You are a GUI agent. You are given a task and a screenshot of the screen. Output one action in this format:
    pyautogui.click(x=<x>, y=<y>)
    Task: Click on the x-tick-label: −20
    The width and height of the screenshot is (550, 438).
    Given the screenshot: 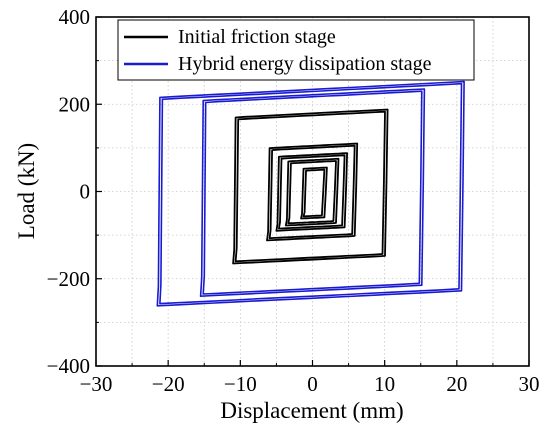 What is the action you would take?
    pyautogui.click(x=168, y=384)
    